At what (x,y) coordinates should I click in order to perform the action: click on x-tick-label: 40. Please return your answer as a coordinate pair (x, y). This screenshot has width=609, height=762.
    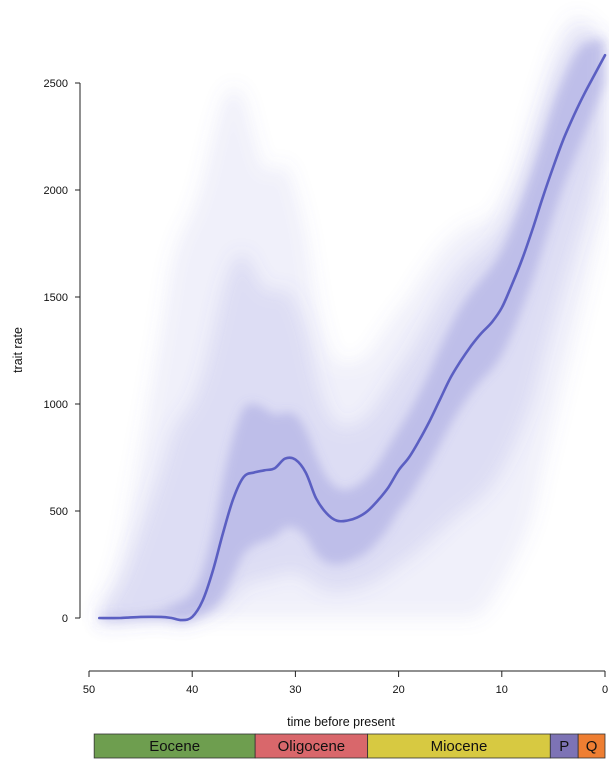
    Looking at the image, I should click on (192, 690).